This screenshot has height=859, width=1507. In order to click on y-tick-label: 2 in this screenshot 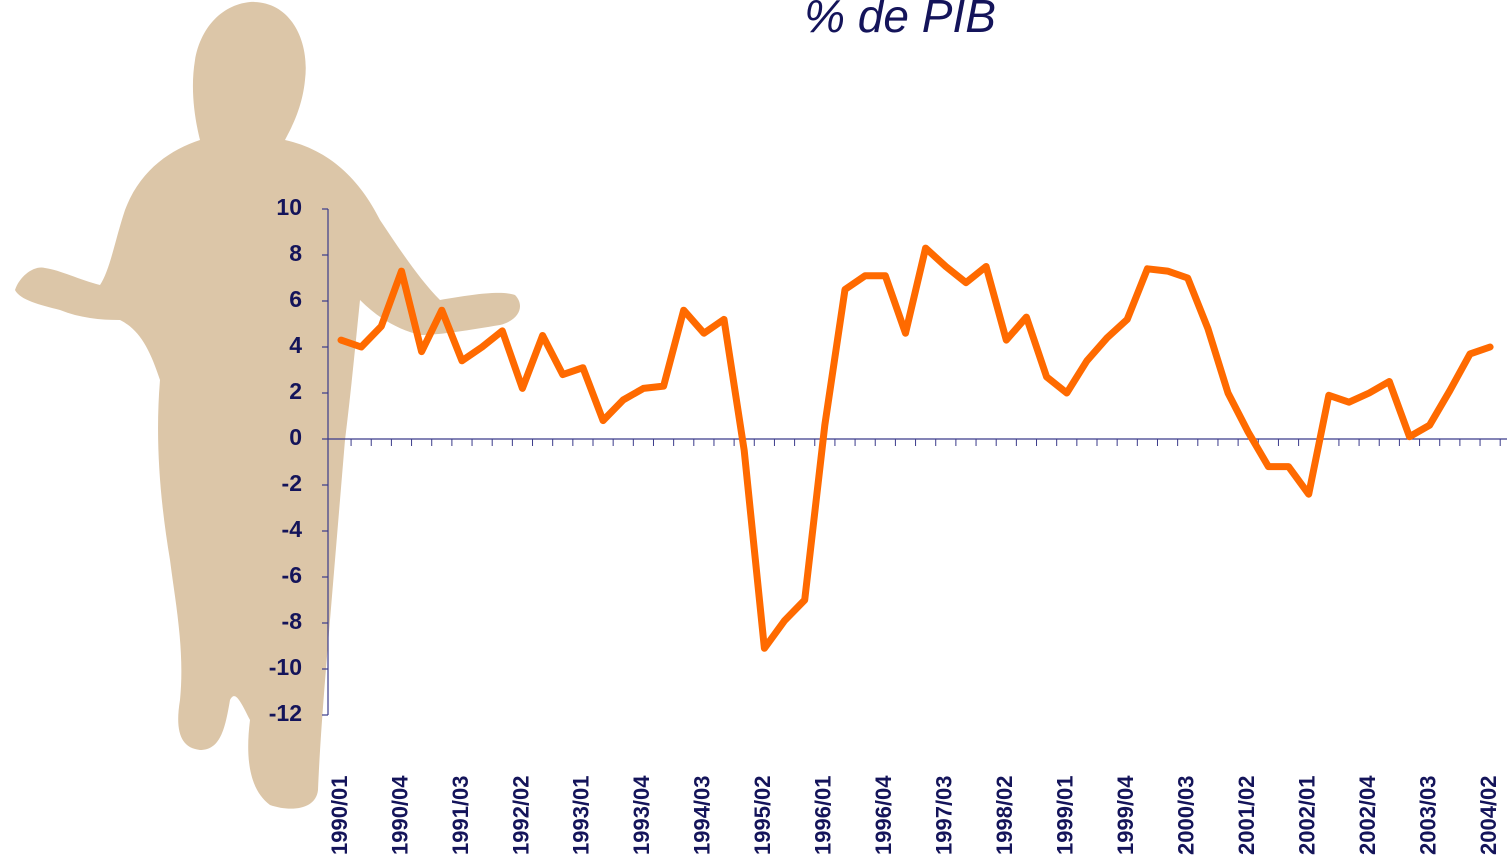, I will do `click(295, 391)`.